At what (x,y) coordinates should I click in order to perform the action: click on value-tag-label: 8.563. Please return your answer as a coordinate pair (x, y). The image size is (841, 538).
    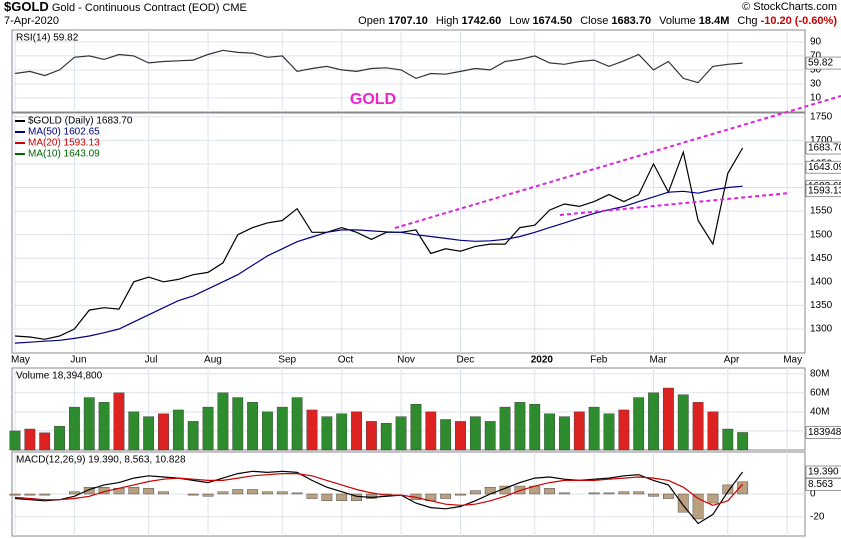
    Looking at the image, I should click on (820, 484).